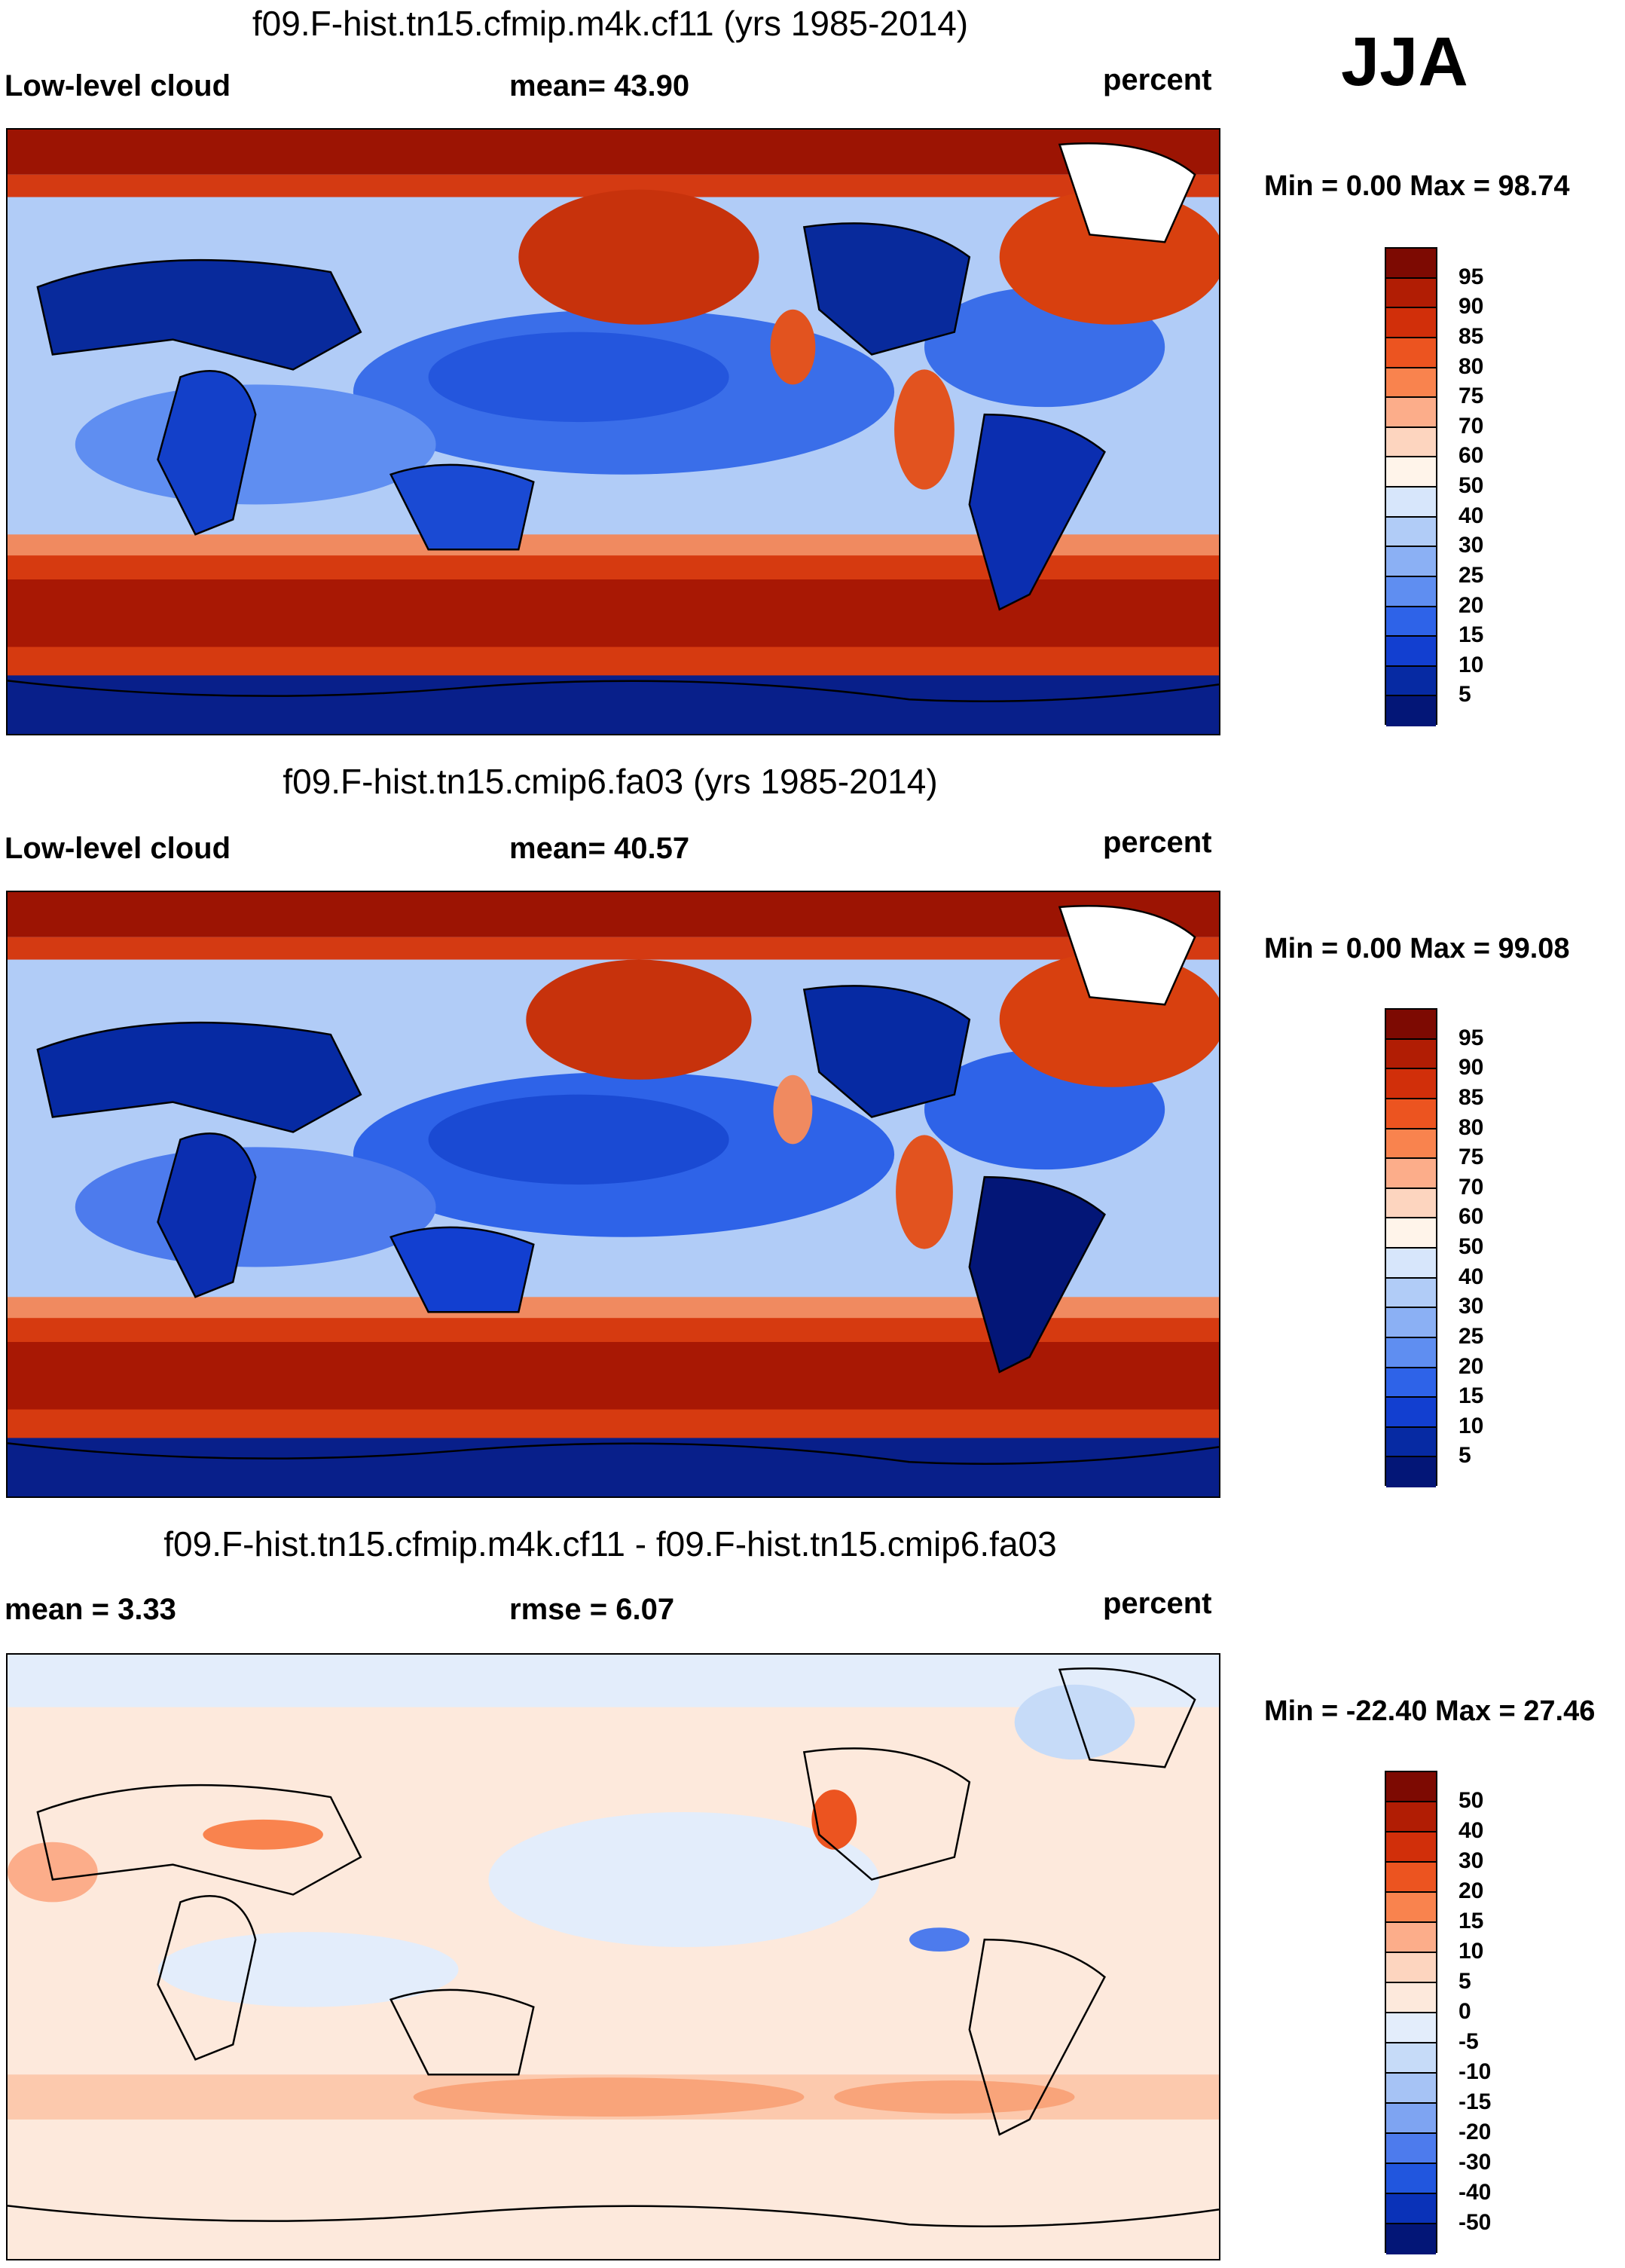 The image size is (1625, 2268). Describe the element at coordinates (1471, 1336) in the screenshot. I see `colorbar-tick-label: 25` at that location.